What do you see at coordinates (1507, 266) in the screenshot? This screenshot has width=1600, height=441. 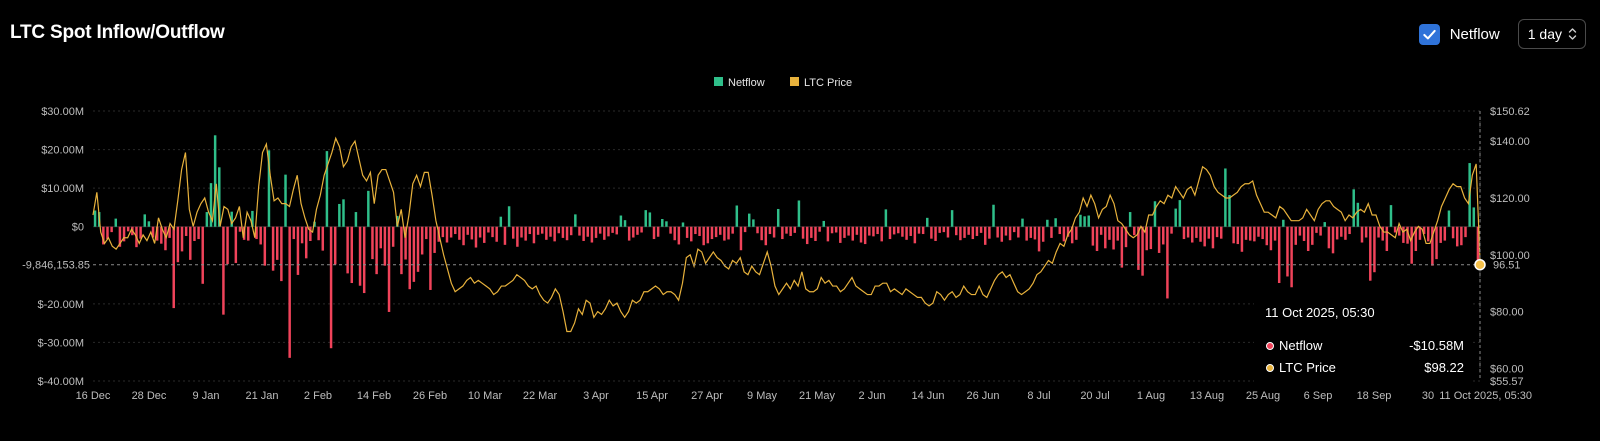 I see `crosshair-price-label: 96.51` at bounding box center [1507, 266].